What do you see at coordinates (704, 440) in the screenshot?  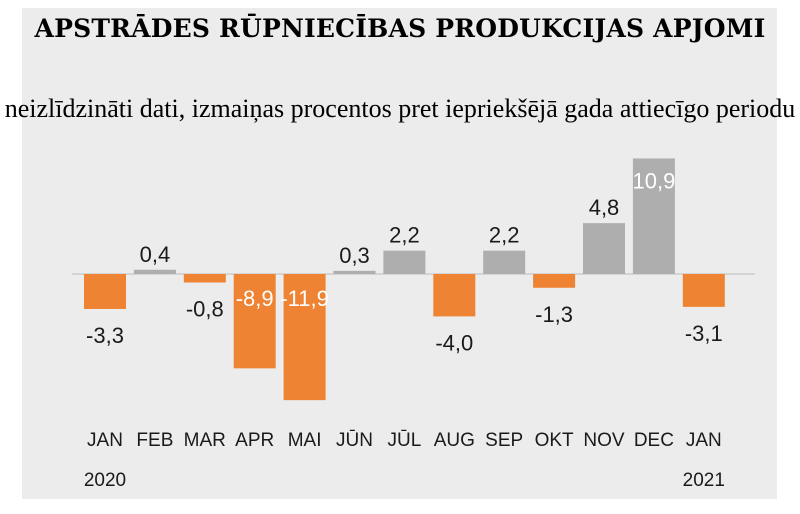 I see `category-label-12: JAN` at bounding box center [704, 440].